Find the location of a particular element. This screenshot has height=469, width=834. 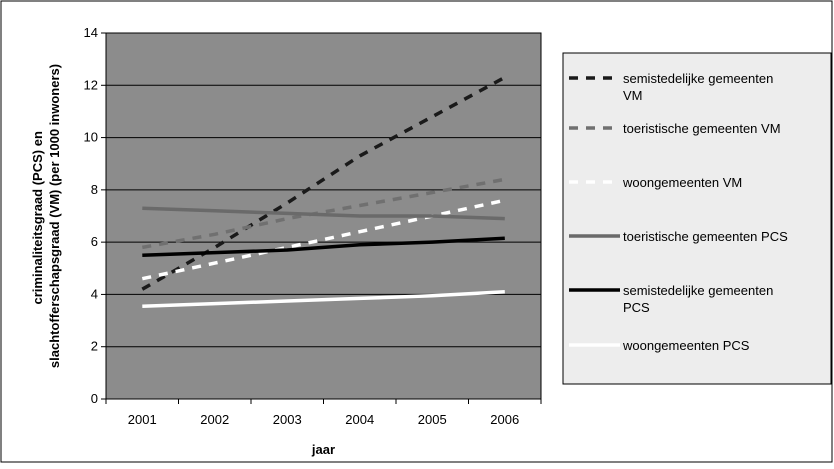

y-tick-label: 4 is located at coordinates (94, 293).